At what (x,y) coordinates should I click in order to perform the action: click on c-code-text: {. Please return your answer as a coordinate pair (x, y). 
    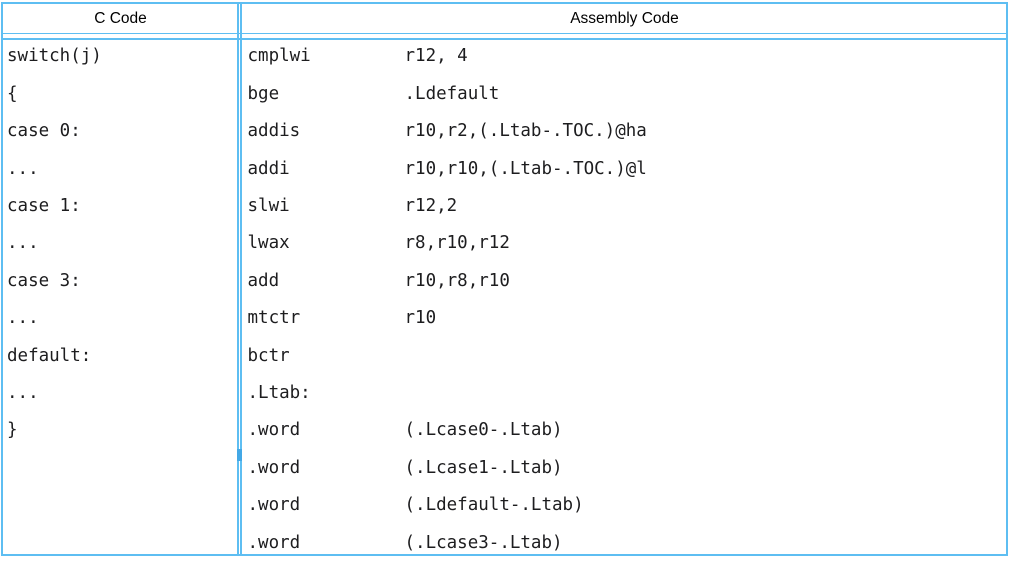
    Looking at the image, I should click on (12, 93).